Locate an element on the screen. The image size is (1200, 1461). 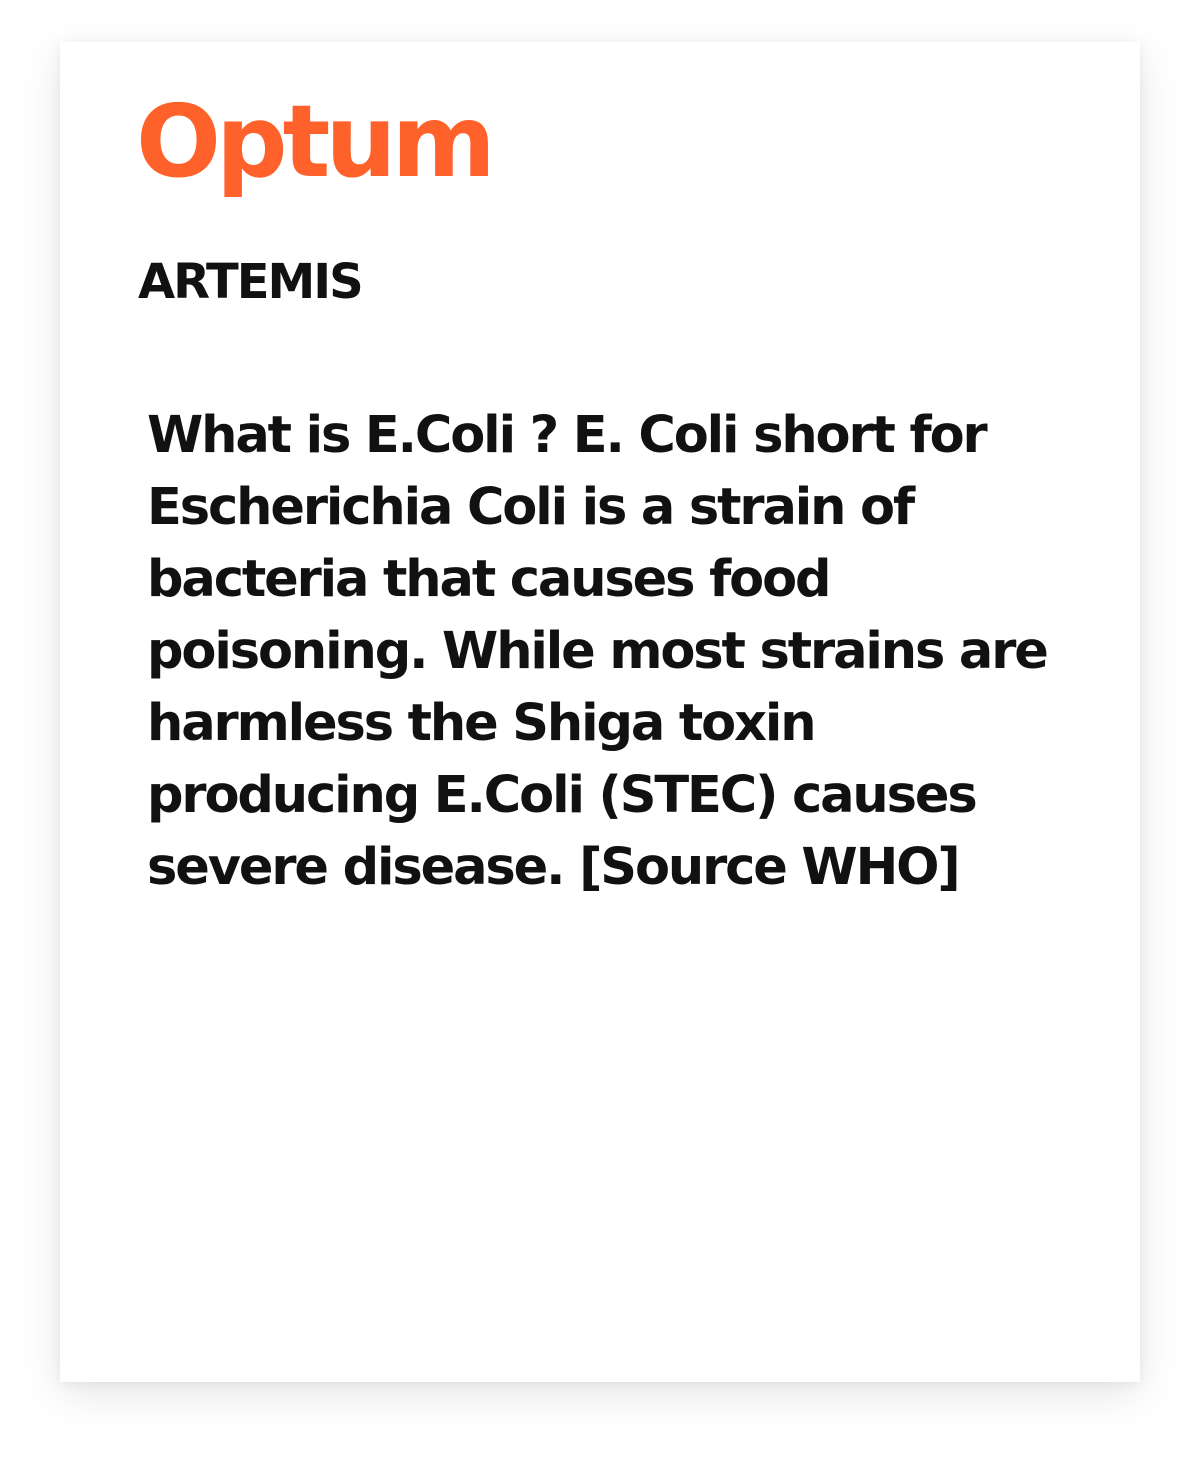
optum-logo: Optum is located at coordinates (316, 141).